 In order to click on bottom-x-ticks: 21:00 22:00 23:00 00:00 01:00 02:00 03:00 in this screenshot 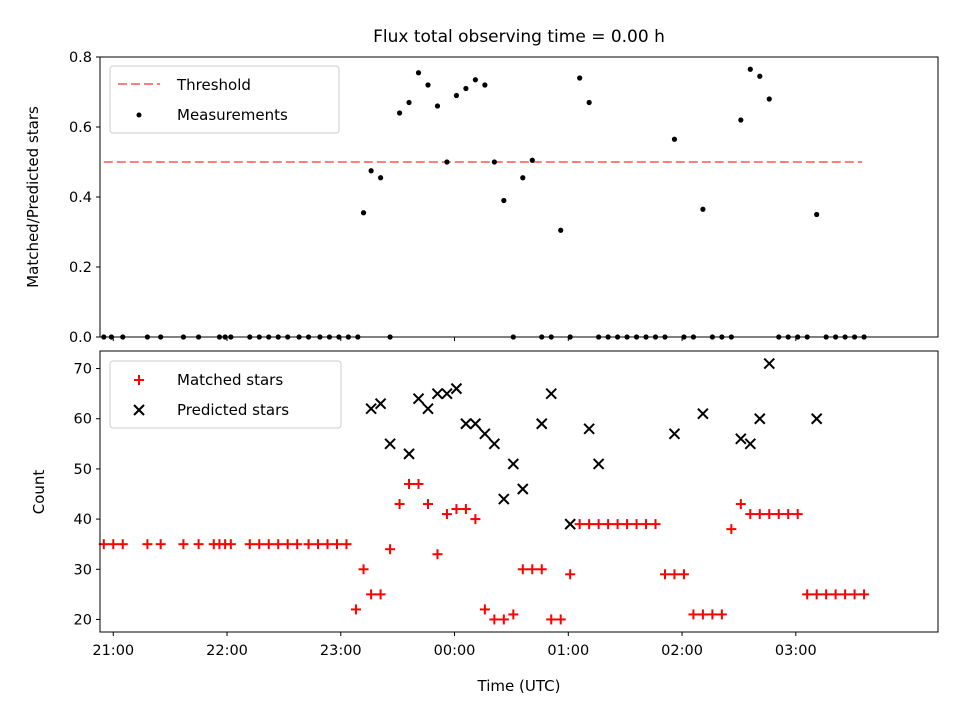, I will do `click(454, 645)`.